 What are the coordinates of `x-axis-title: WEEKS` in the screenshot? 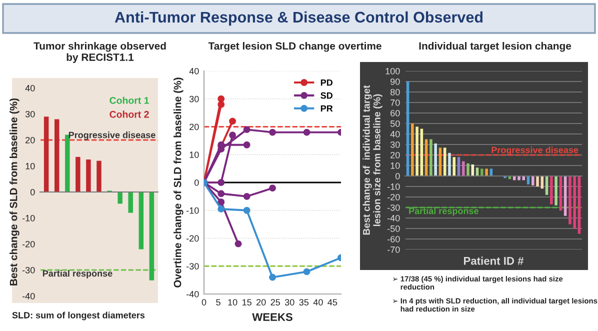 It's located at (272, 317).